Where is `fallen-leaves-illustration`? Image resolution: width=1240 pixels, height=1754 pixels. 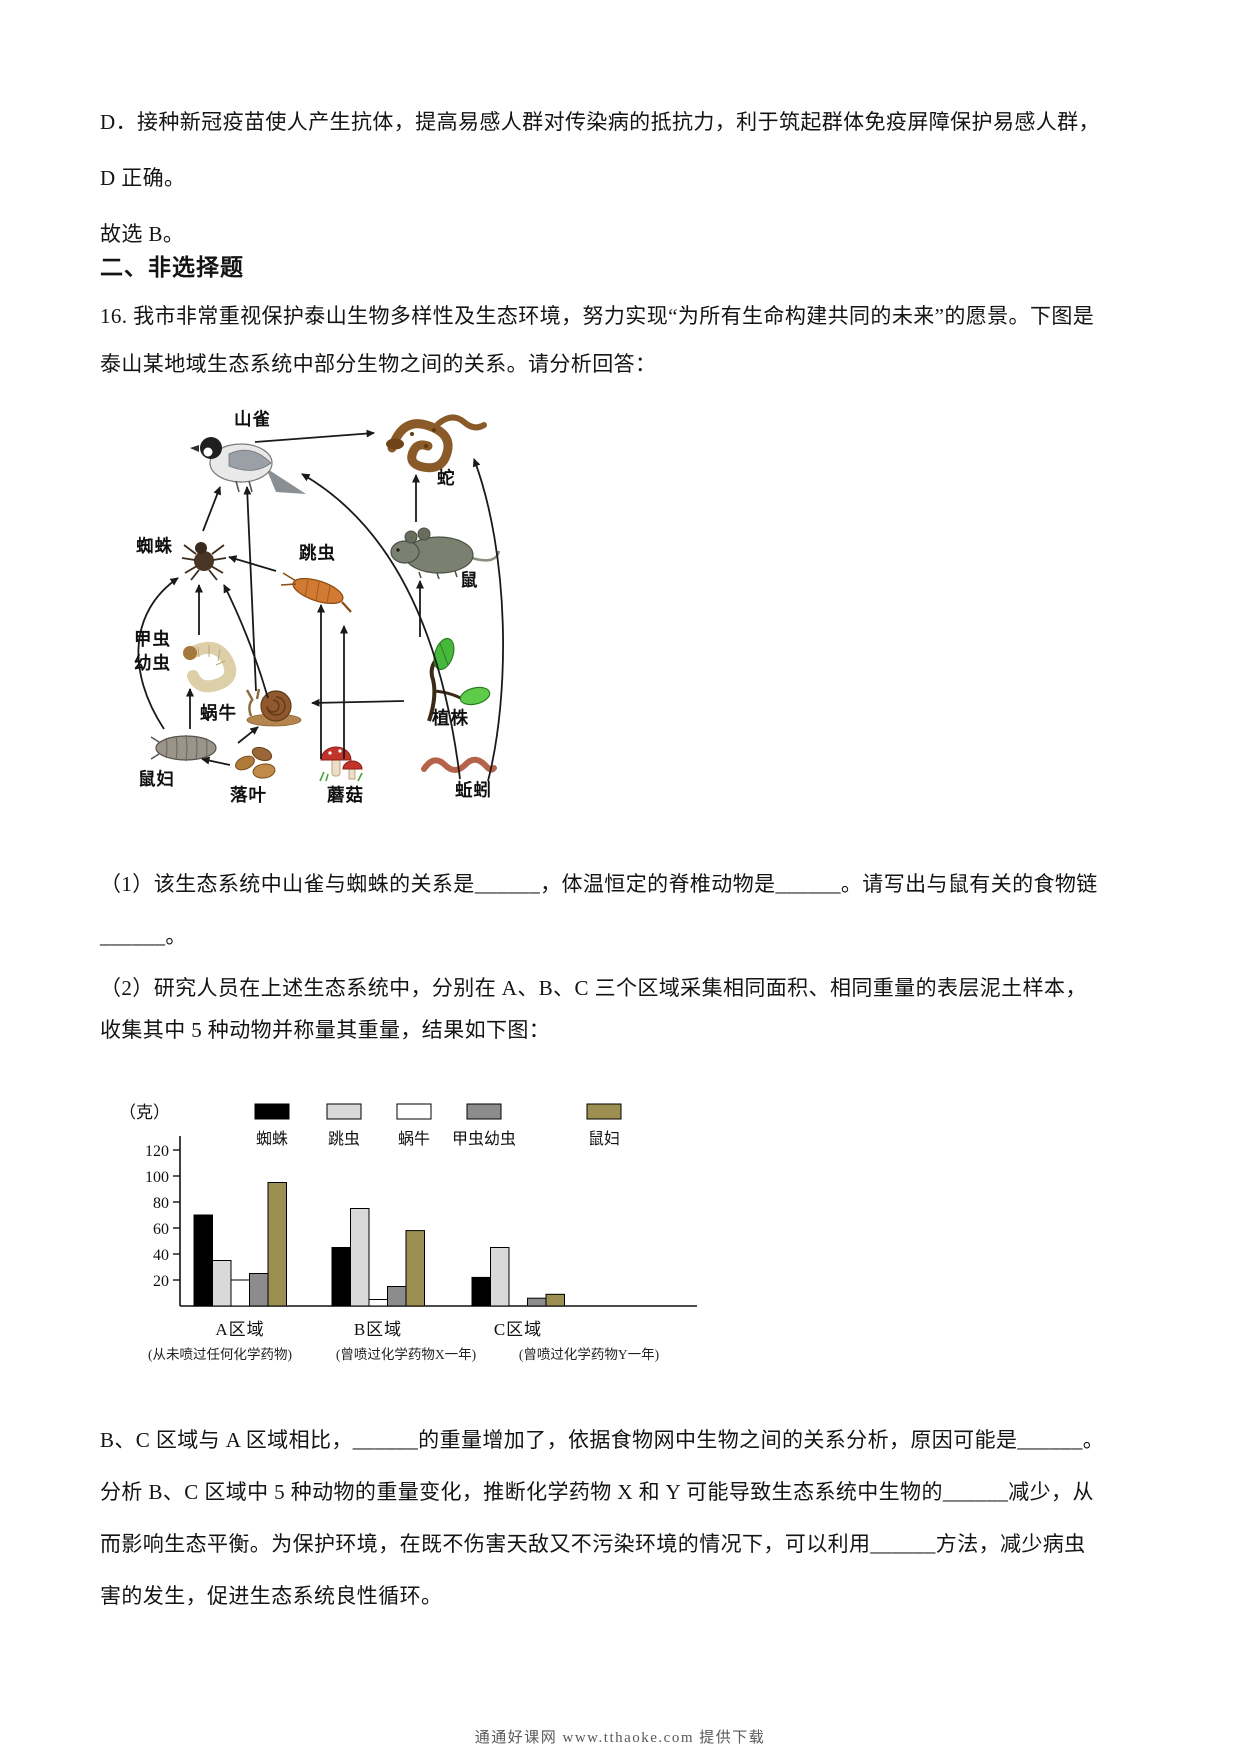 fallen-leaves-illustration is located at coordinates (255, 762).